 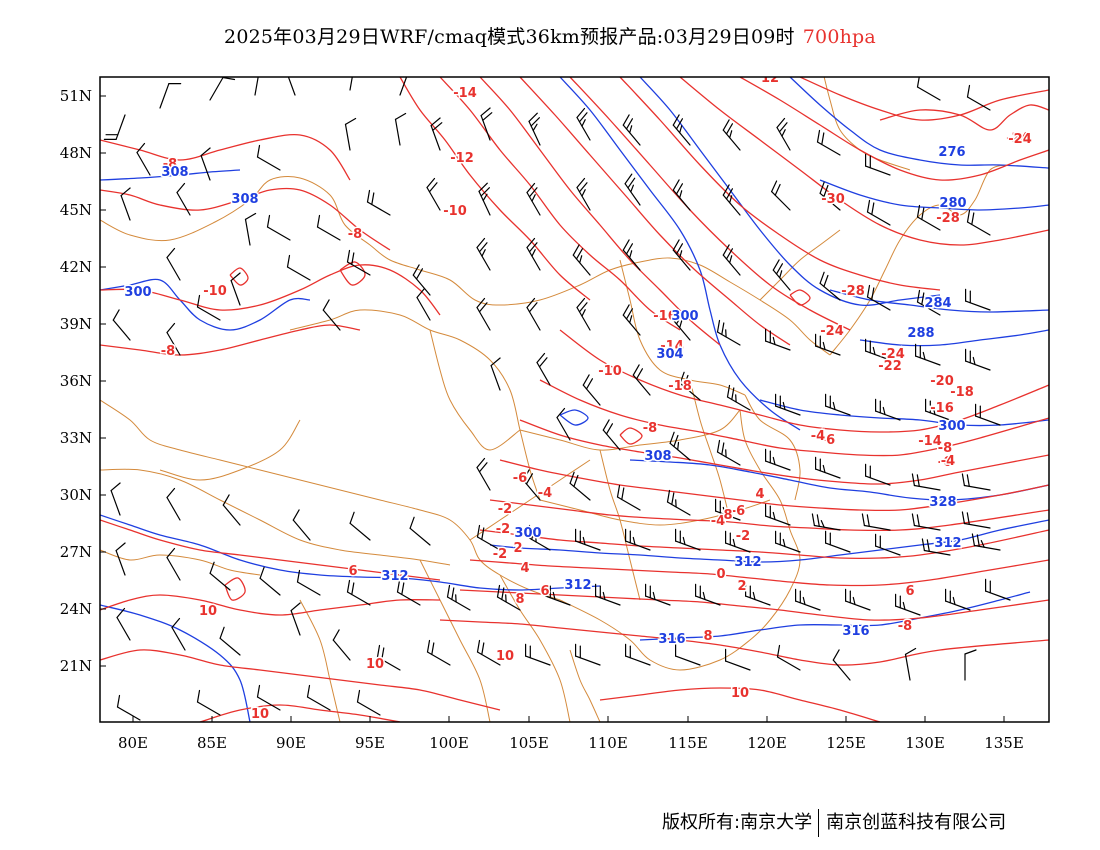 What do you see at coordinates (905, 626) in the screenshot?
I see `temperature-label: -8` at bounding box center [905, 626].